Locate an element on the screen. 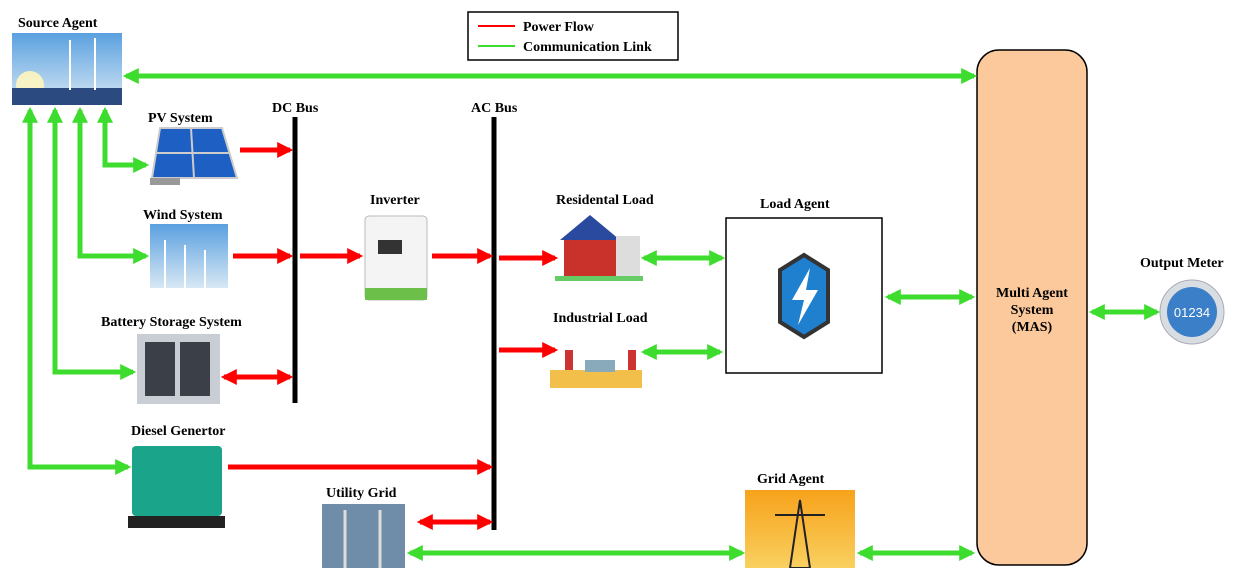 This screenshot has width=1241, height=568. load-agent-icon is located at coordinates (804, 296).